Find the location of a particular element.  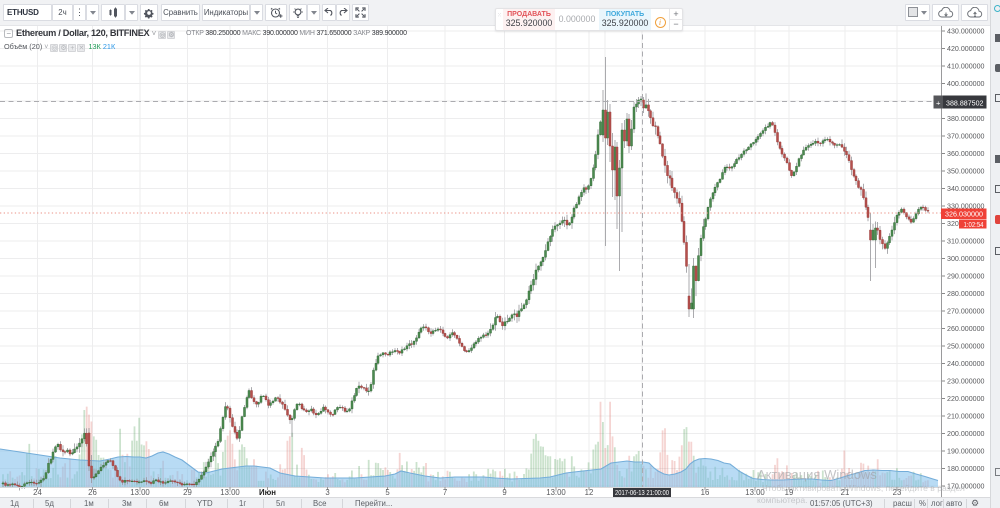

svg-text: 350.000000 is located at coordinates (966, 171).